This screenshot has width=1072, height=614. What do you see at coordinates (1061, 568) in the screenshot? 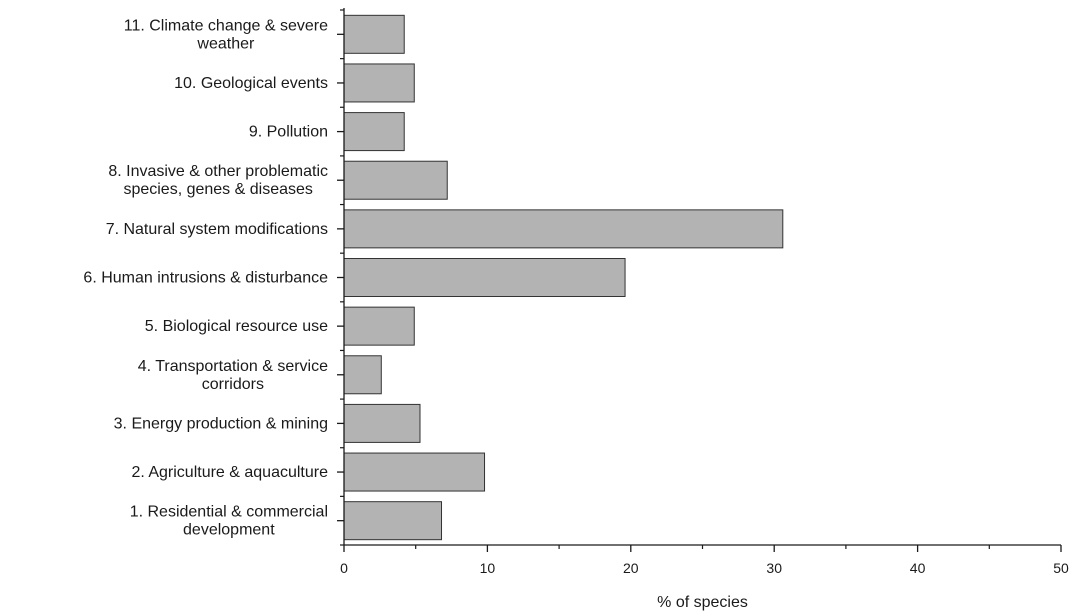
I see `x-tick-label: 50` at bounding box center [1061, 568].